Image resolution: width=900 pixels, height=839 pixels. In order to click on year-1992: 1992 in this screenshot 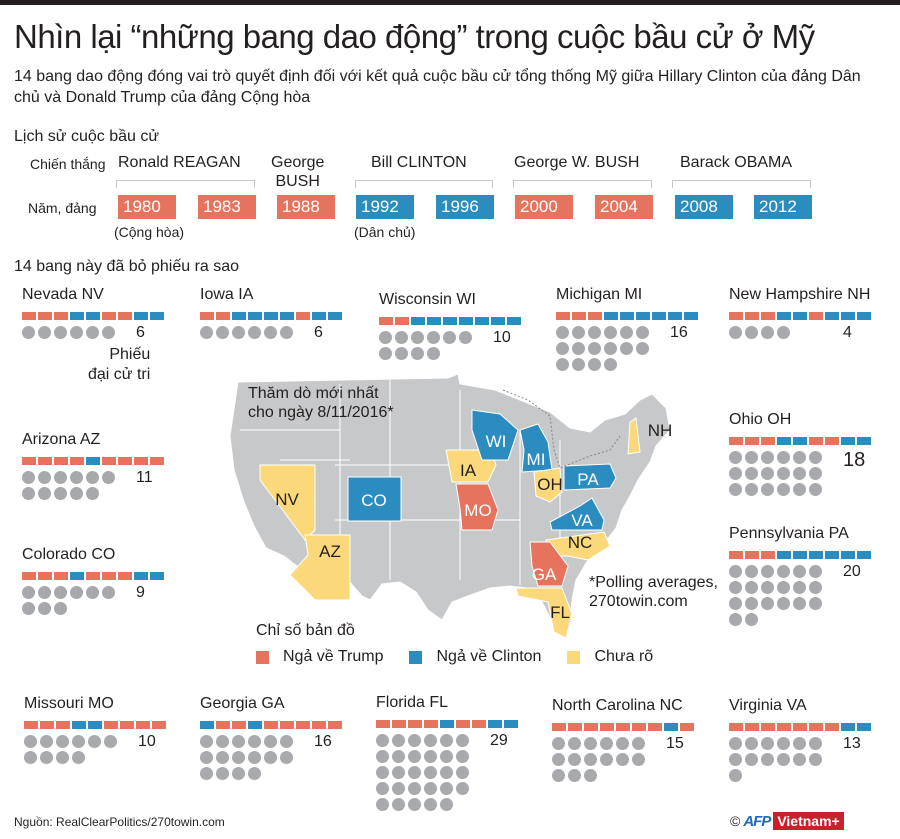, I will do `click(385, 207)`.